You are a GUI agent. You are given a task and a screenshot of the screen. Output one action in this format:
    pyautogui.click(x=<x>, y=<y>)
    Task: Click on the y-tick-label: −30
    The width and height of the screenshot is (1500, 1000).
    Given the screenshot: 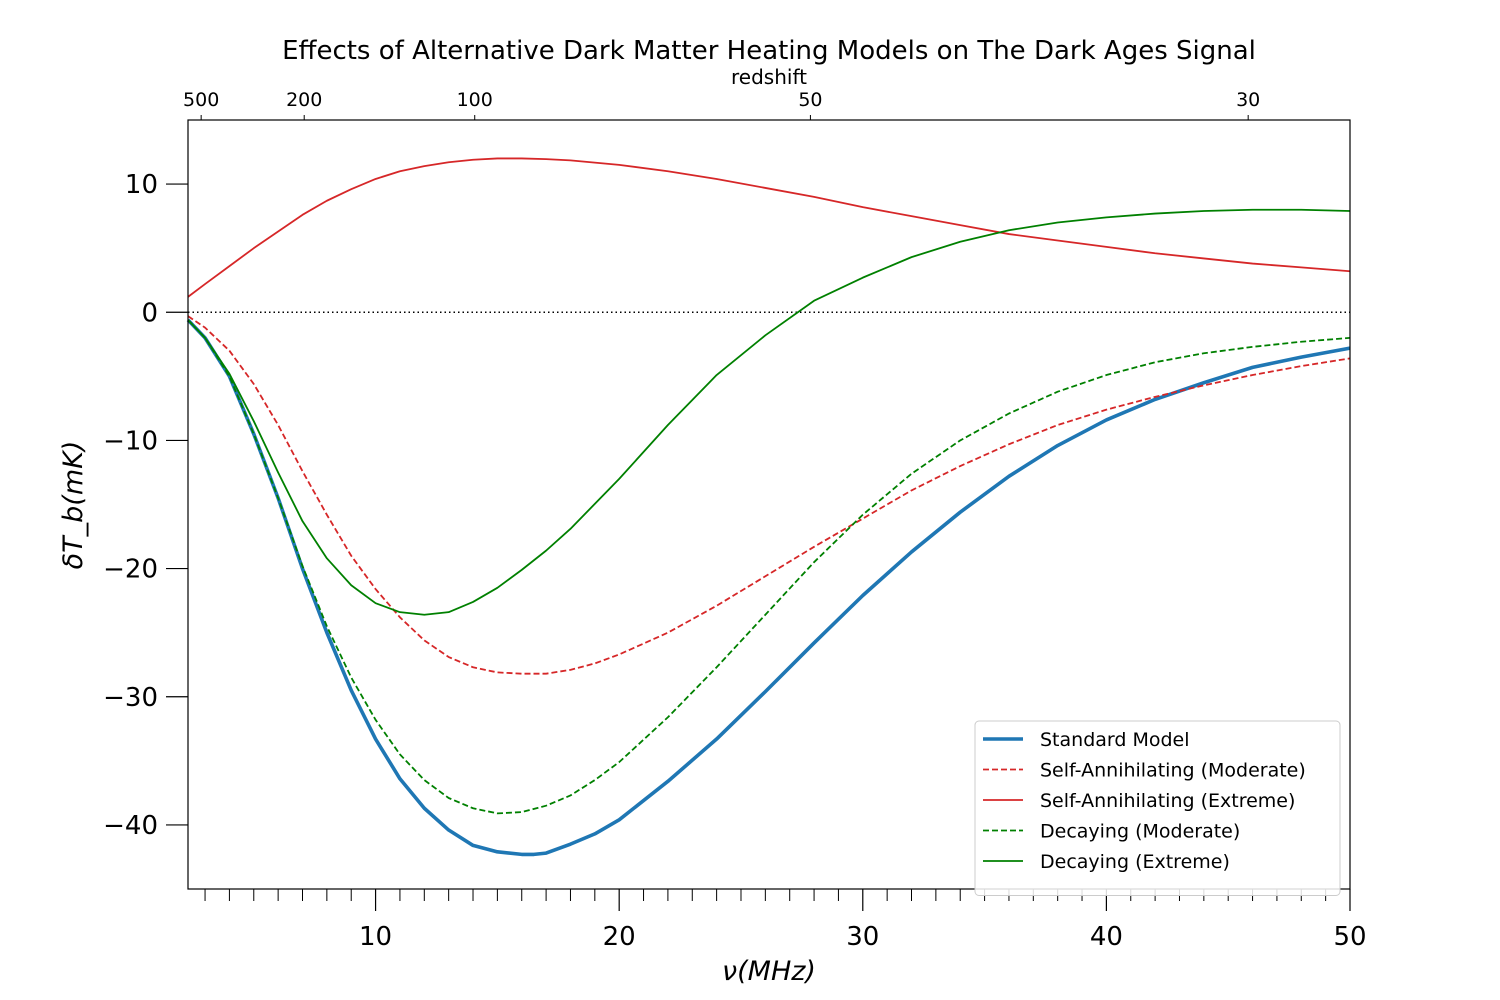 What is the action you would take?
    pyautogui.click(x=130, y=698)
    